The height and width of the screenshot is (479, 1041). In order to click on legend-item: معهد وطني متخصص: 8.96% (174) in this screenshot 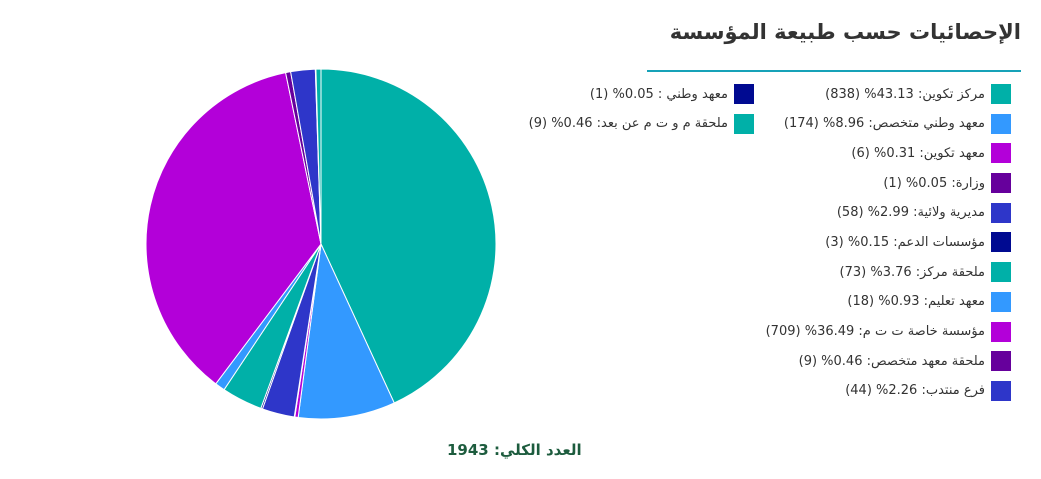, I will do `click(866, 123)`.